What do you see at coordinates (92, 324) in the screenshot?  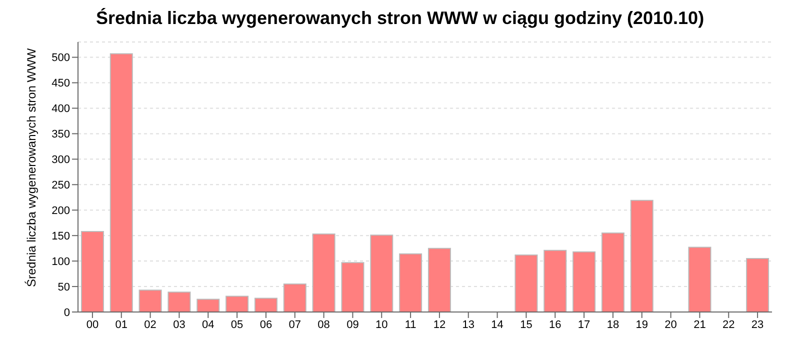 I see `x-tick-label: 00` at bounding box center [92, 324].